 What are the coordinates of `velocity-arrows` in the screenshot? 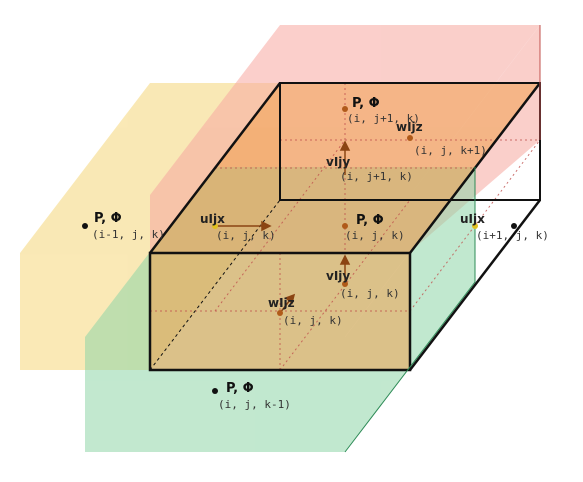 It's located at (283, 227).